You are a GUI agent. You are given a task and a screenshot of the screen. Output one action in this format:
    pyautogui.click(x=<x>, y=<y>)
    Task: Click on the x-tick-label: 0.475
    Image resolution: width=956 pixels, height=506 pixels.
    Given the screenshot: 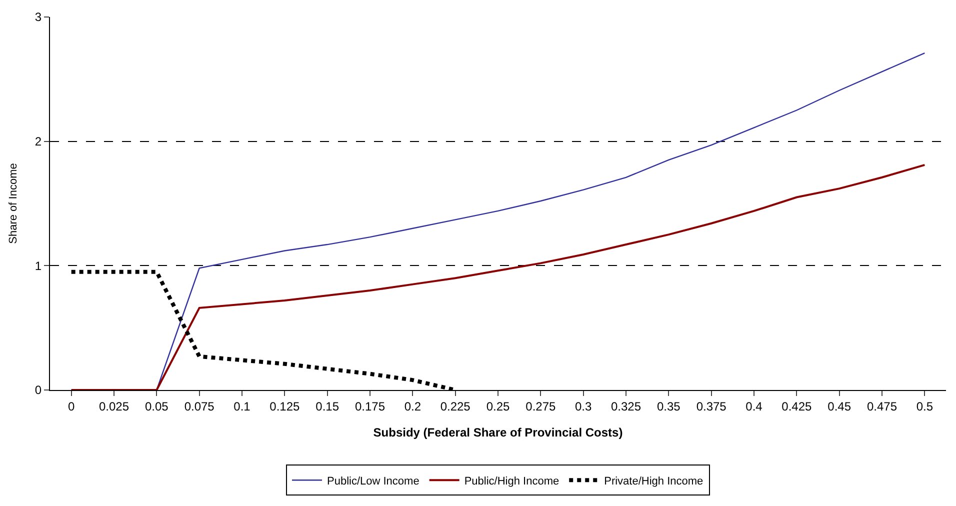 What is the action you would take?
    pyautogui.click(x=882, y=406)
    